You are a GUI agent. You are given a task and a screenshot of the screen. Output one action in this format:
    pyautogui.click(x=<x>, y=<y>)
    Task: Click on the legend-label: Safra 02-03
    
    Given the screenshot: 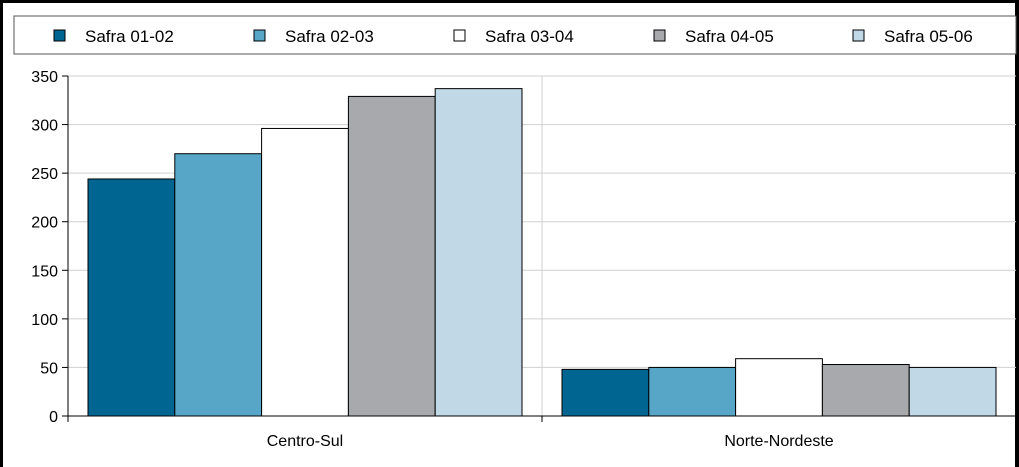 What is the action you would take?
    pyautogui.click(x=329, y=36)
    